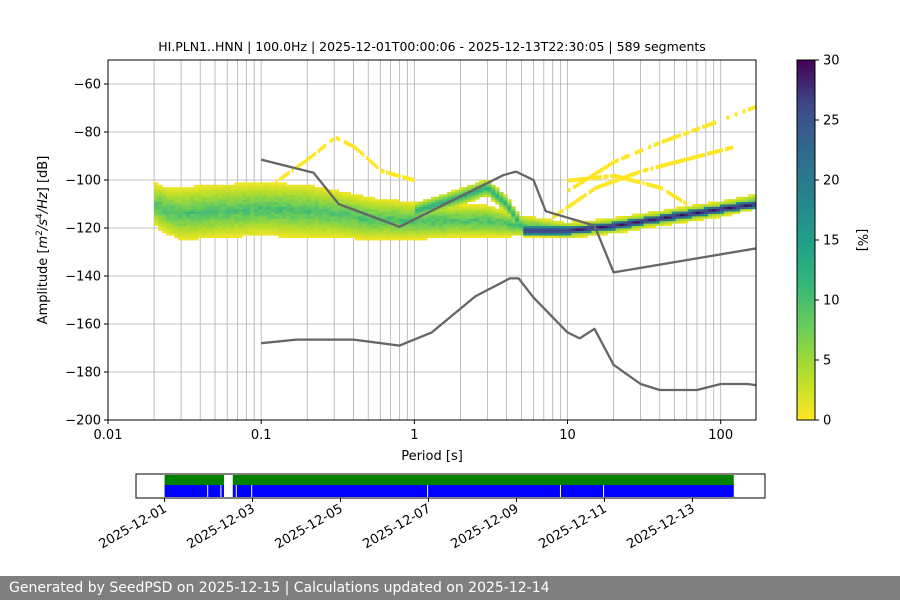 The height and width of the screenshot is (600, 900). I want to click on x-axis: 0.01 0.1 1 10 100, so click(413, 431).